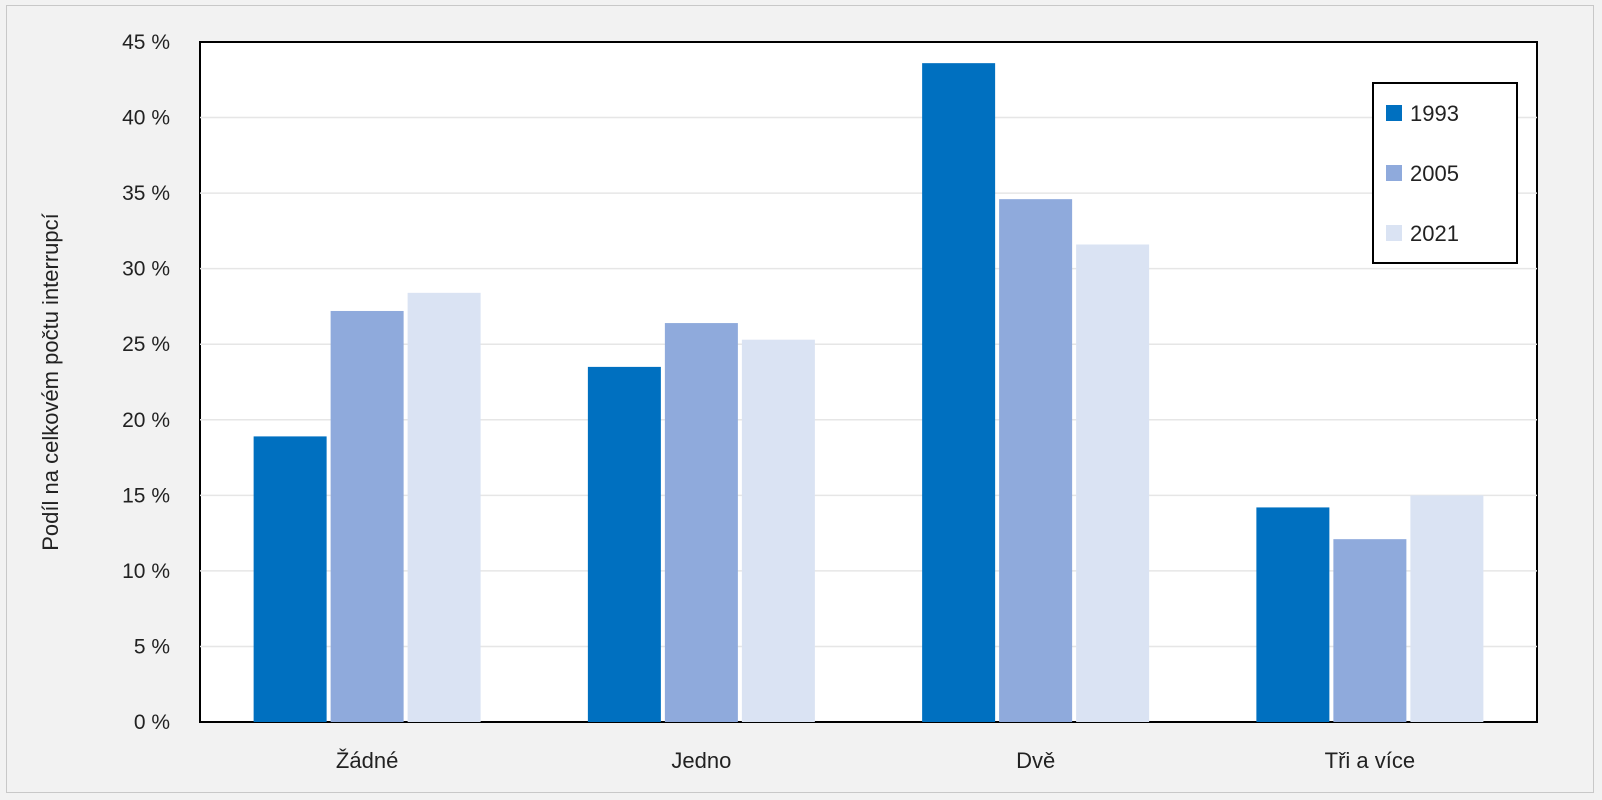 The height and width of the screenshot is (800, 1602). Describe the element at coordinates (1434, 113) in the screenshot. I see `legend-label: 1993` at that location.